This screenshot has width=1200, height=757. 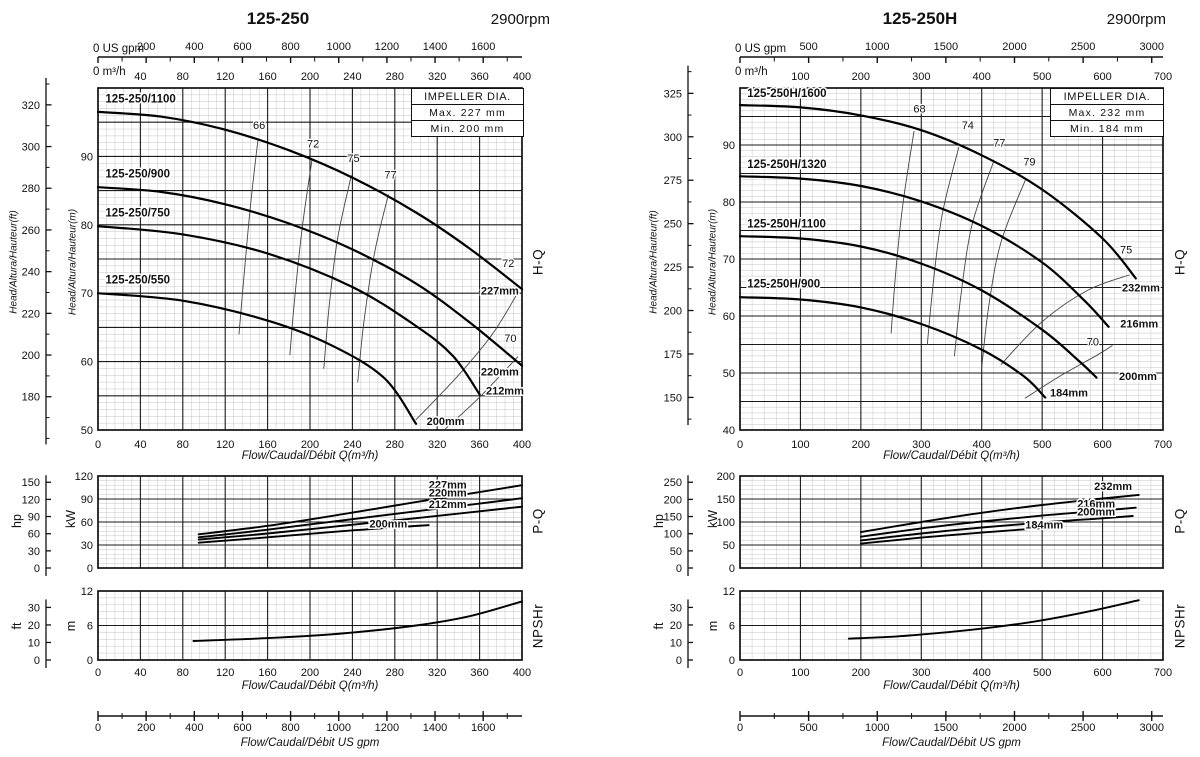 What do you see at coordinates (1107, 112) in the screenshot?
I see `impeller-dia-box: IMPELLER DIA. Max. 232 mm Min. 184 mm` at bounding box center [1107, 112].